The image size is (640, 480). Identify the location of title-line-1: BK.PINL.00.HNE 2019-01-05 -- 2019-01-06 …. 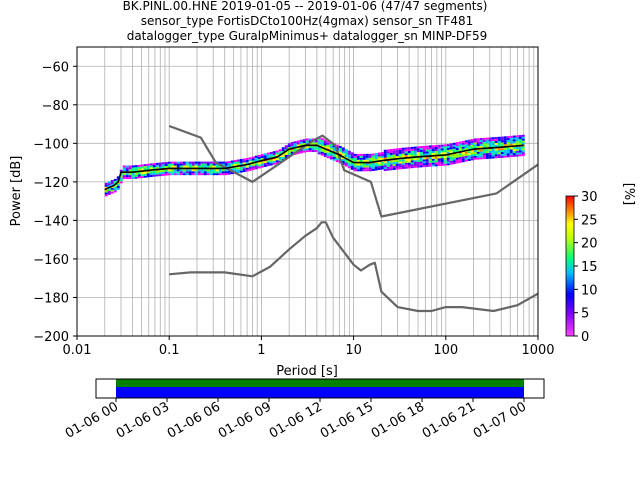
(305, 6).